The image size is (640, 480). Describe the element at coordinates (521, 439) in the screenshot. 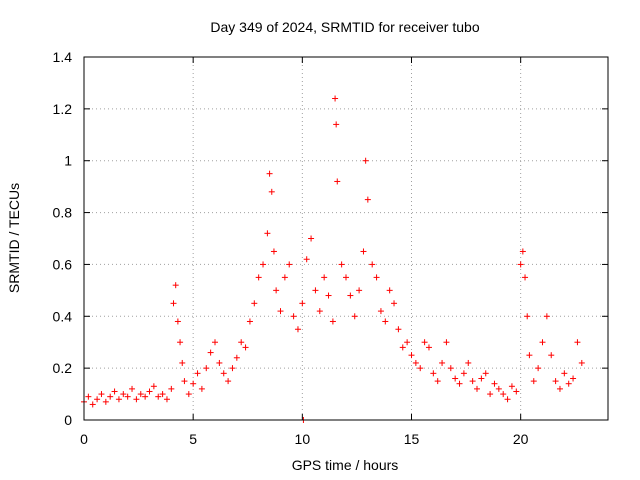

I see `x-tick-label: 20` at that location.